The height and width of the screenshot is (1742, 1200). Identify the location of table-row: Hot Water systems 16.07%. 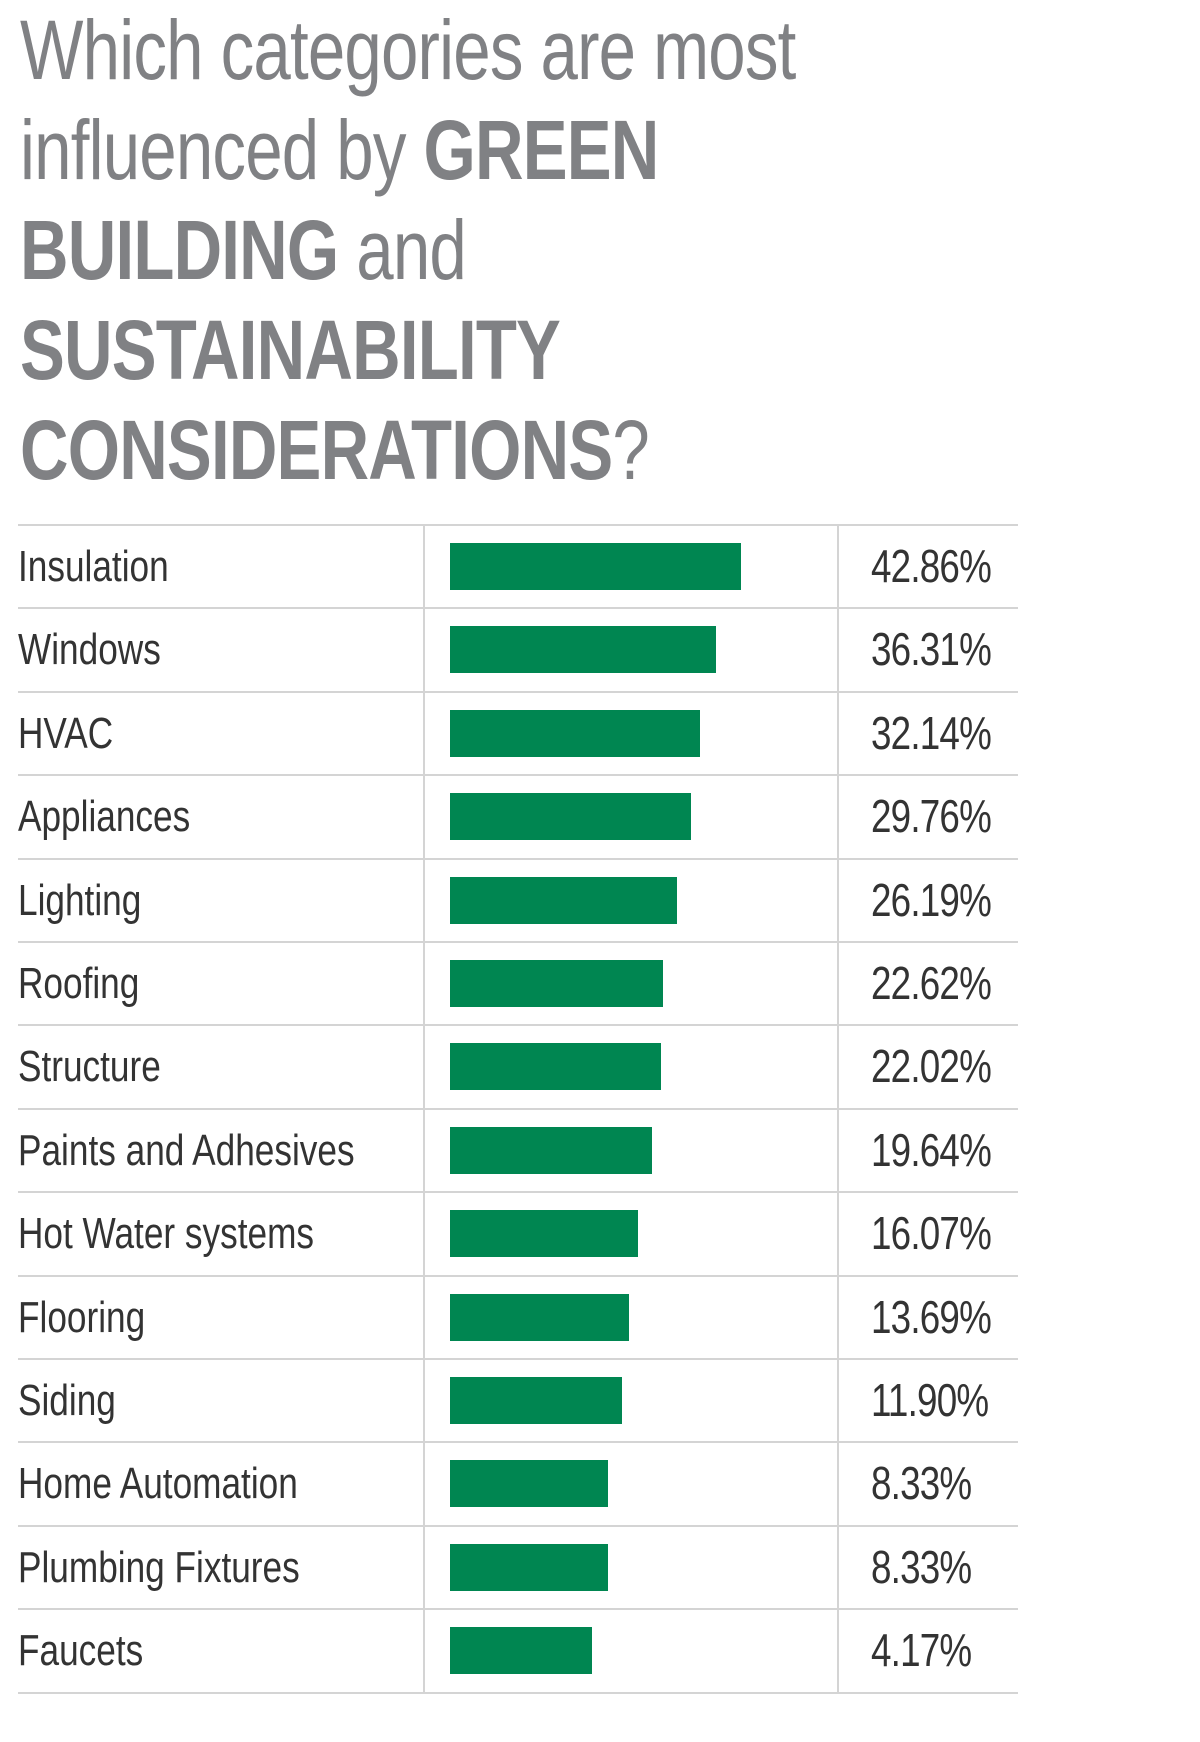
(518, 1233).